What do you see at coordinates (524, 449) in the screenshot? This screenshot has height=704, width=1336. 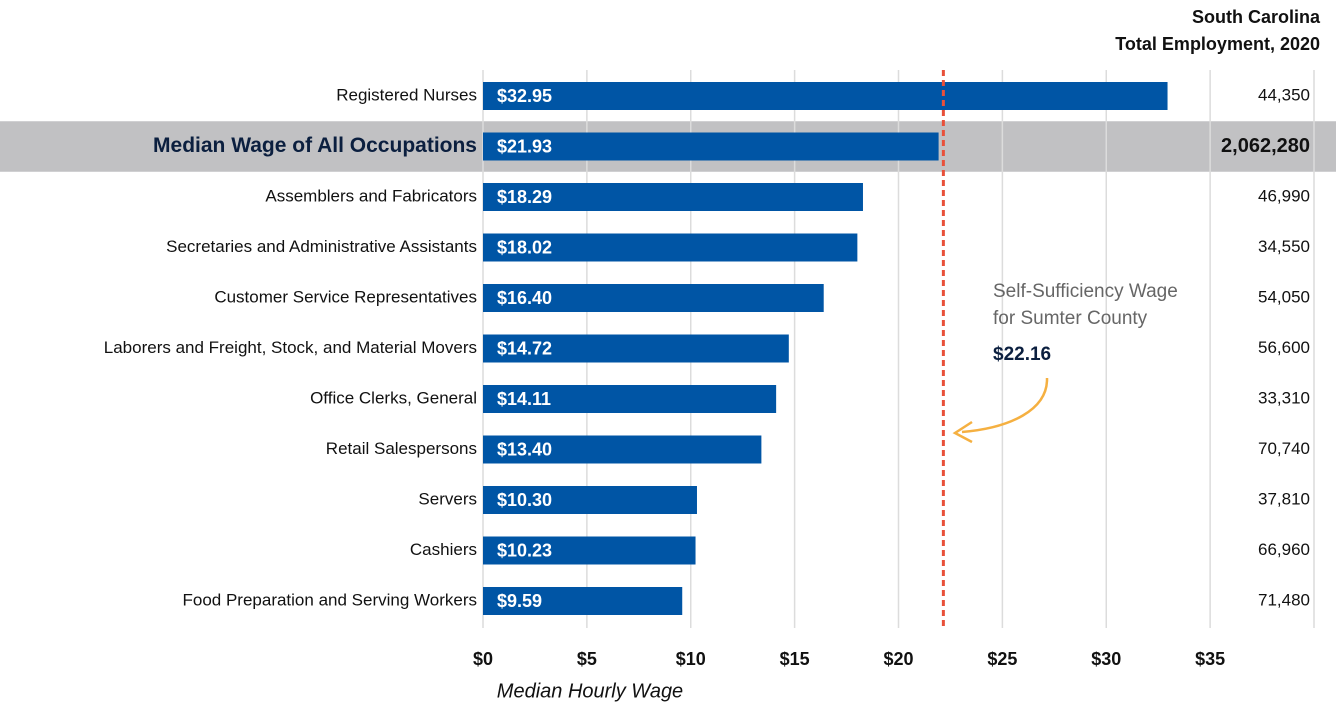 I see `value-label: $13.40` at bounding box center [524, 449].